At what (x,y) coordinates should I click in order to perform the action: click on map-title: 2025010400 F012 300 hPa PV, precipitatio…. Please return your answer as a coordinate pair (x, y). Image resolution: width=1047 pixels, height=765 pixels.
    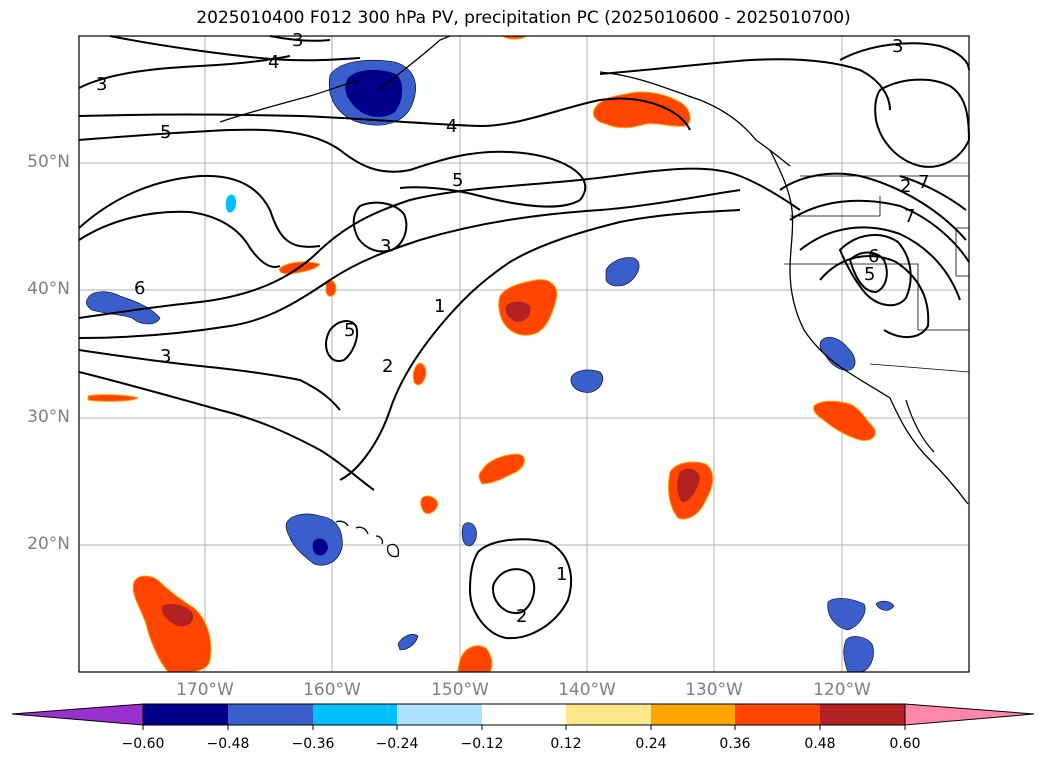
    Looking at the image, I should click on (523, 18).